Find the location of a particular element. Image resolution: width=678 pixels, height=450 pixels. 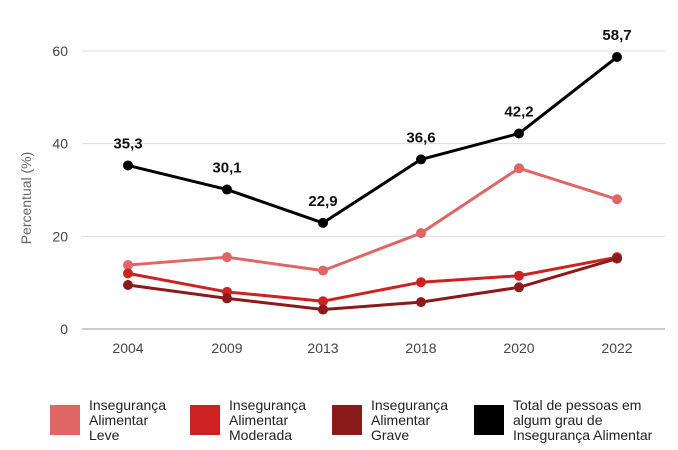

x-tick-label: 2013 is located at coordinates (322, 348).